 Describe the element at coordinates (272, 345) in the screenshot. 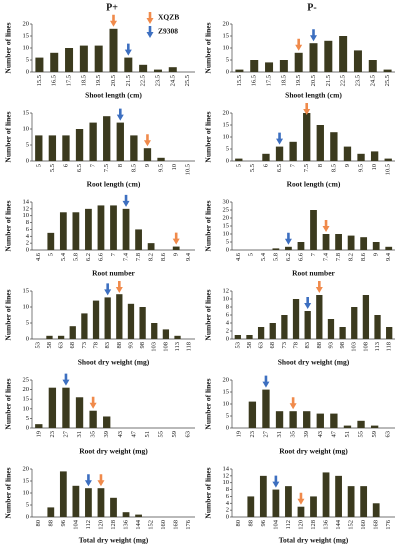

I see `x-tick-label: 68` at that location.